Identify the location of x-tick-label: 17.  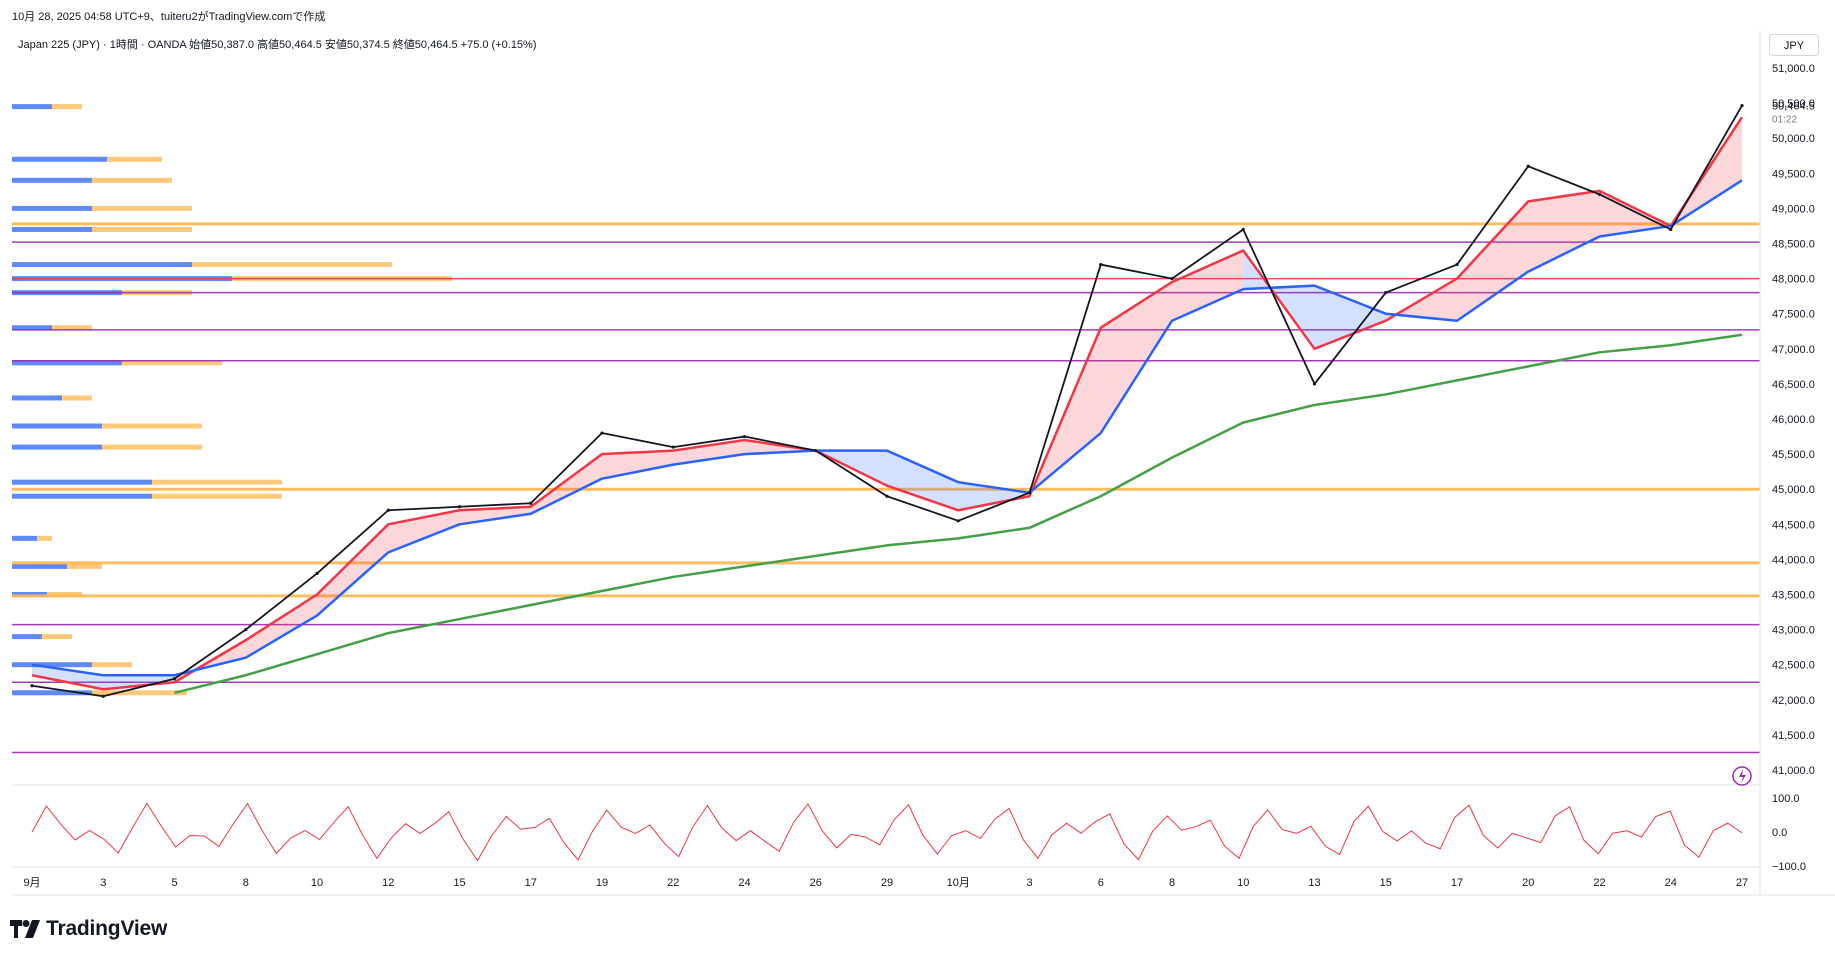
(1457, 883).